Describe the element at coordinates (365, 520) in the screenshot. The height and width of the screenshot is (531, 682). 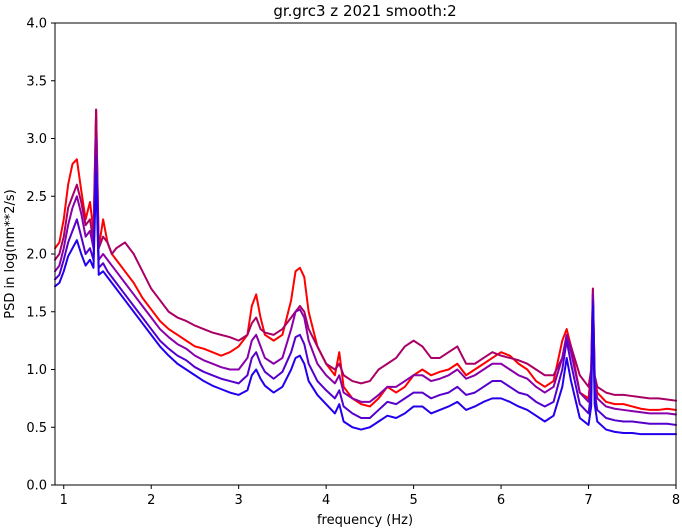
I see `x-axis-label: frequency (Hz)` at that location.